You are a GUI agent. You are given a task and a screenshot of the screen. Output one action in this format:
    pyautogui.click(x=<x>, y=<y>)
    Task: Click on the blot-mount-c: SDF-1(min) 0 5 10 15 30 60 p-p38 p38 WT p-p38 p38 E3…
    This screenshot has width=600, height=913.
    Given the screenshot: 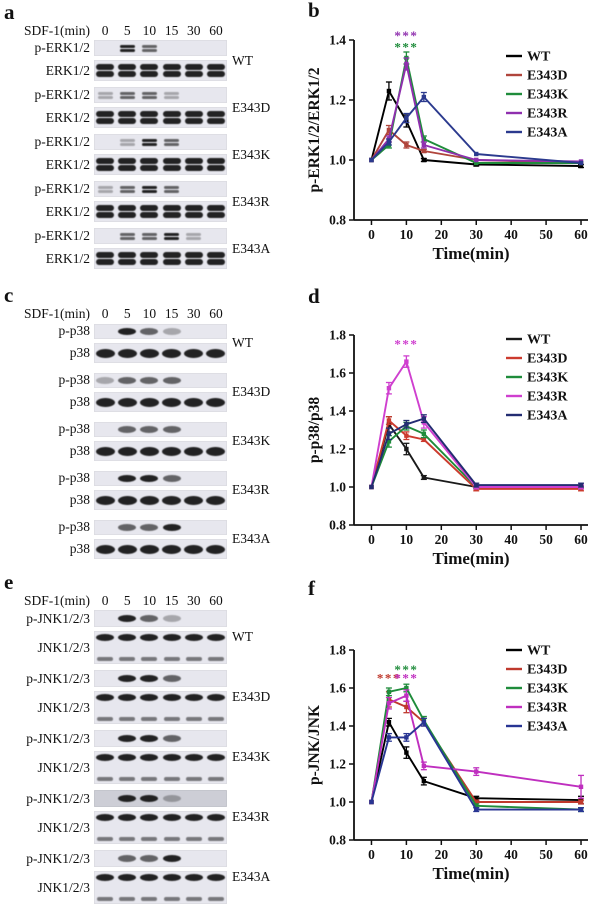 What is the action you would take?
    pyautogui.click(x=152, y=432)
    